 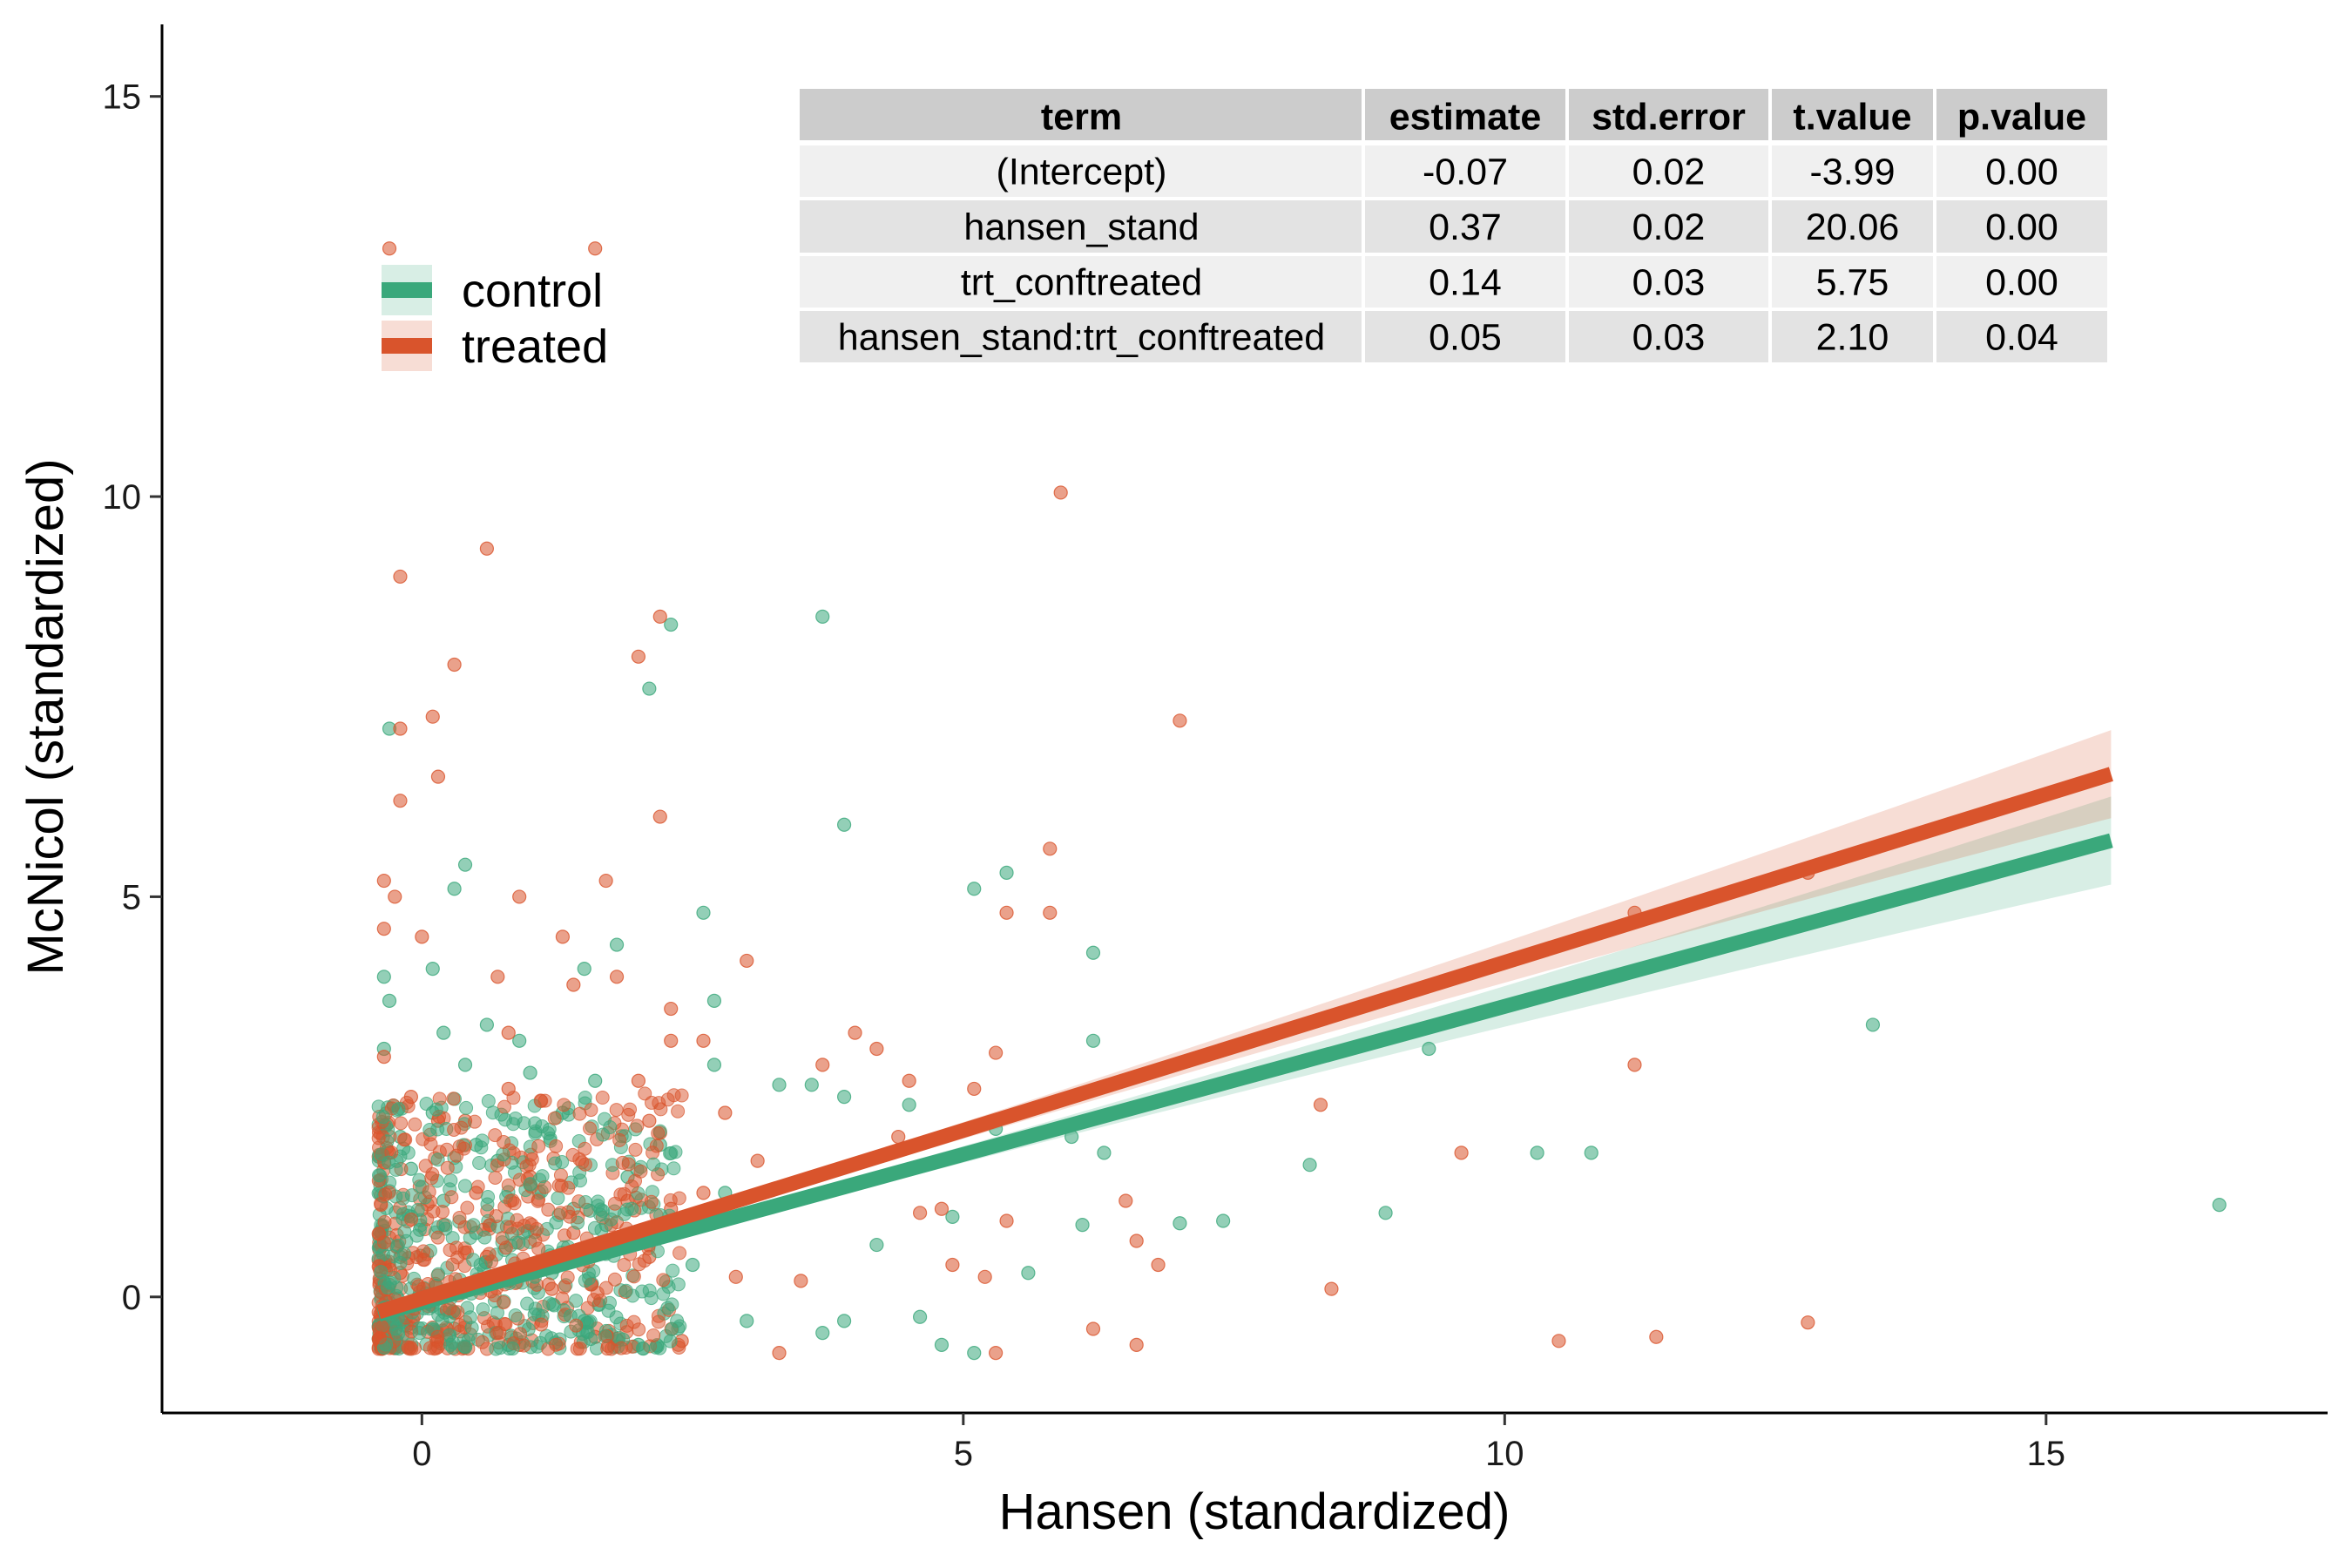 I want to click on x-tick-label: 0, so click(x=421, y=1454).